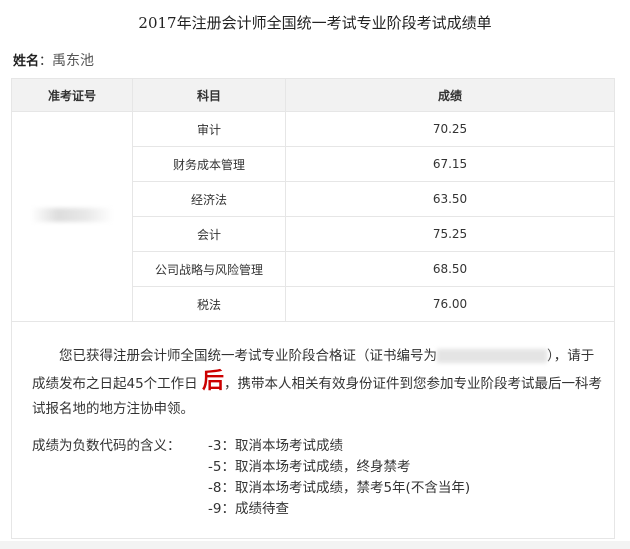 The width and height of the screenshot is (630, 549). I want to click on name-value: 禹东池, so click(73, 61).